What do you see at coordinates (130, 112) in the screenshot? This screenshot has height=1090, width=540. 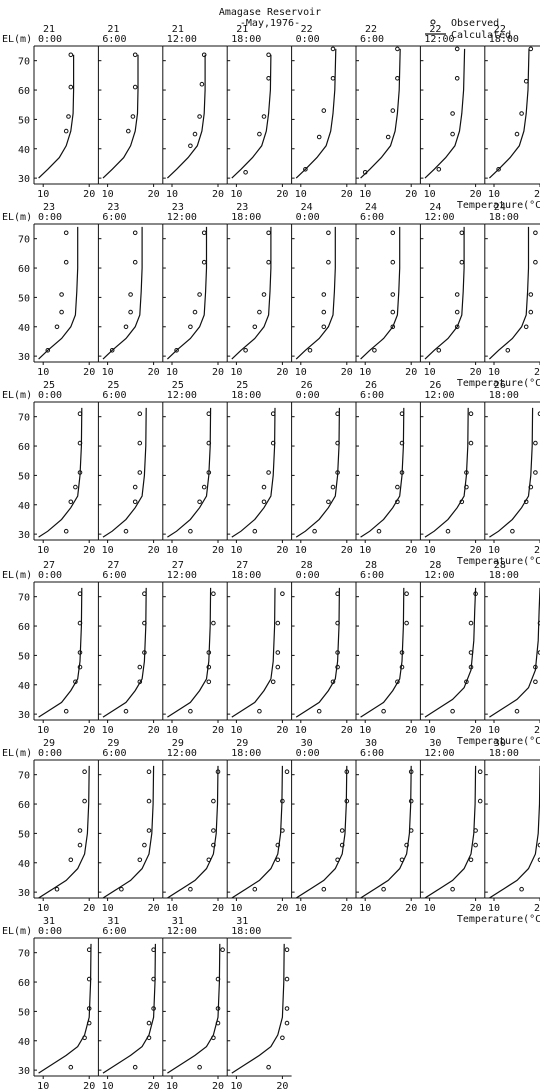 I see `profile-panel: 216:00 10 20` at bounding box center [130, 112].